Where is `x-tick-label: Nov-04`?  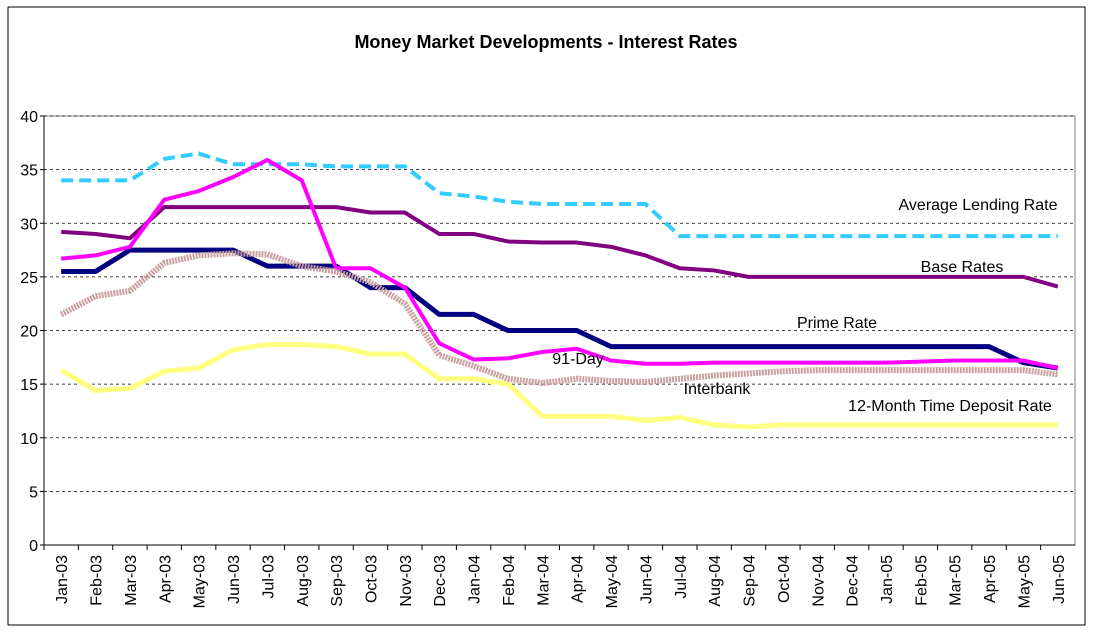
x-tick-label: Nov-04 is located at coordinates (818, 581).